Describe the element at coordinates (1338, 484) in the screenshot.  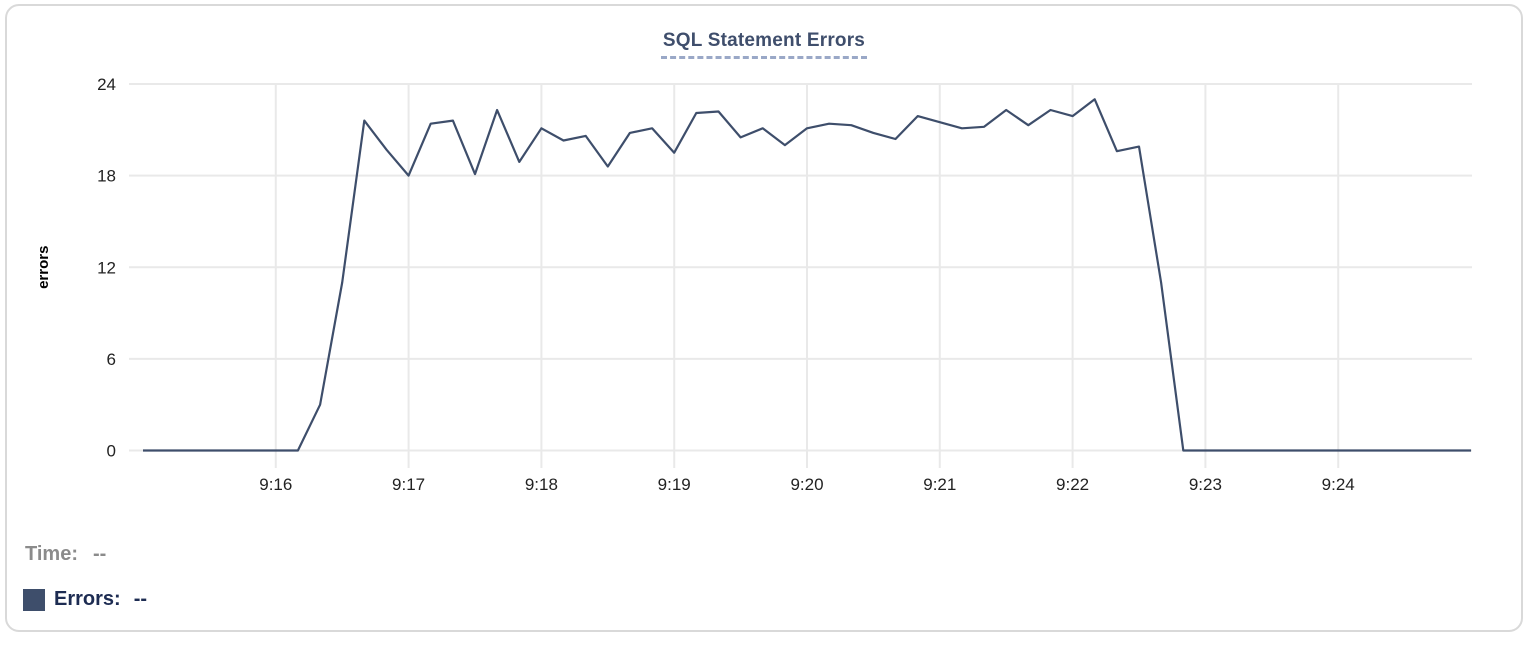
I see `x-tick-label: 9:24` at that location.